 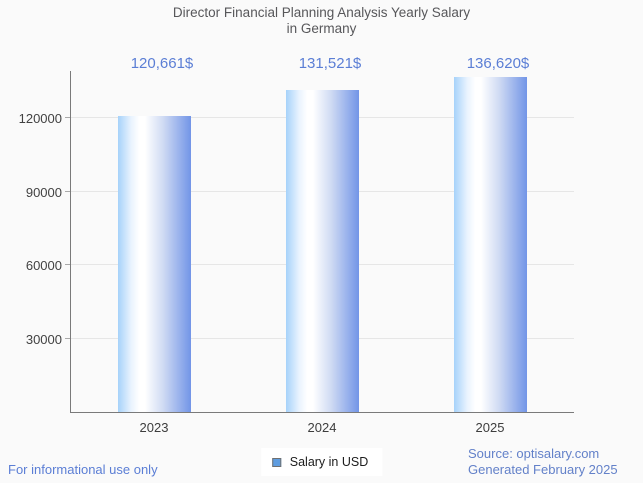 I want to click on y-axis-label-60000: 60000, so click(x=43, y=265).